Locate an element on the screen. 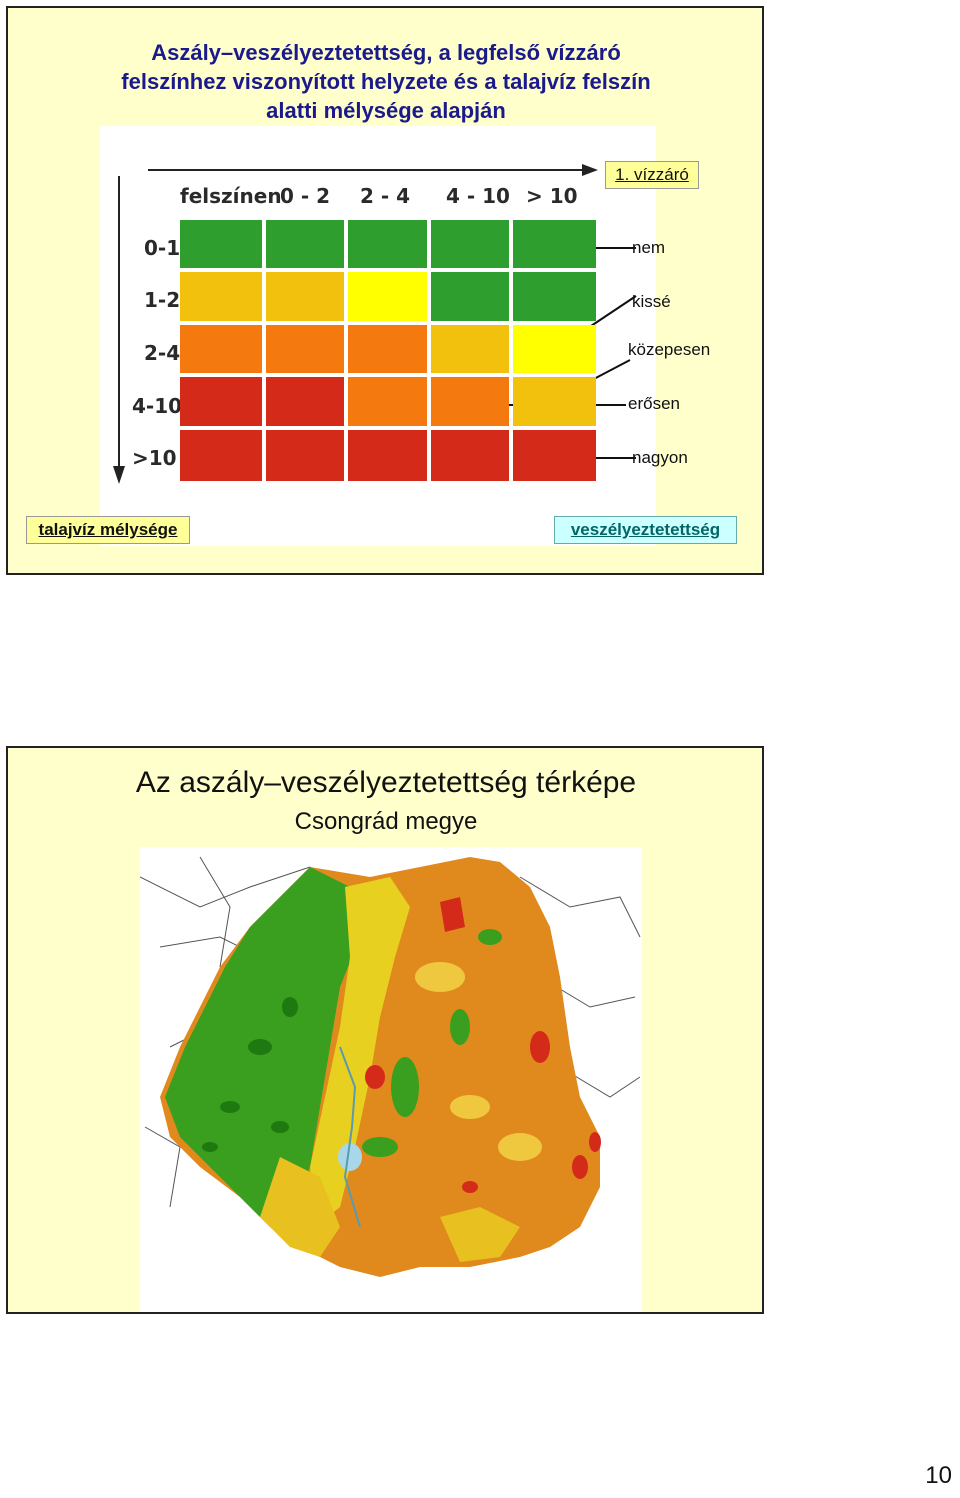 The height and width of the screenshot is (1498, 960). risk-label: veszélyeztetettség is located at coordinates (645, 530).